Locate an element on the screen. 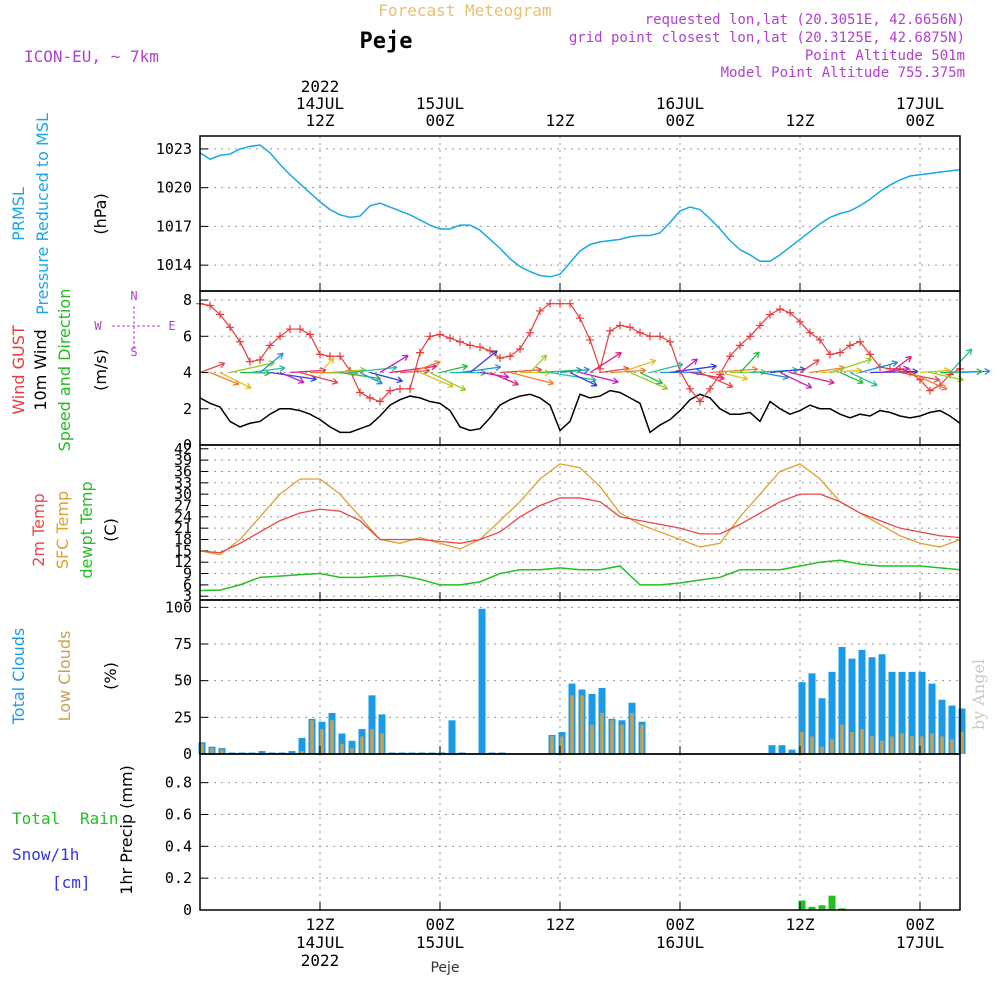  temp-tick-label: 33 is located at coordinates (183, 483).